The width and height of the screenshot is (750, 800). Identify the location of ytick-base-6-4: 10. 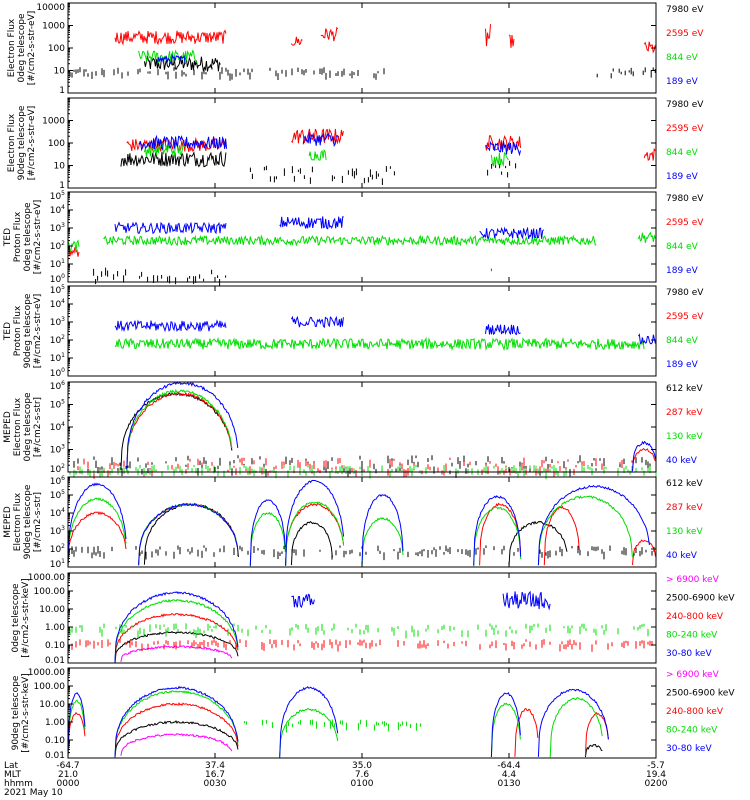
(56, 496).